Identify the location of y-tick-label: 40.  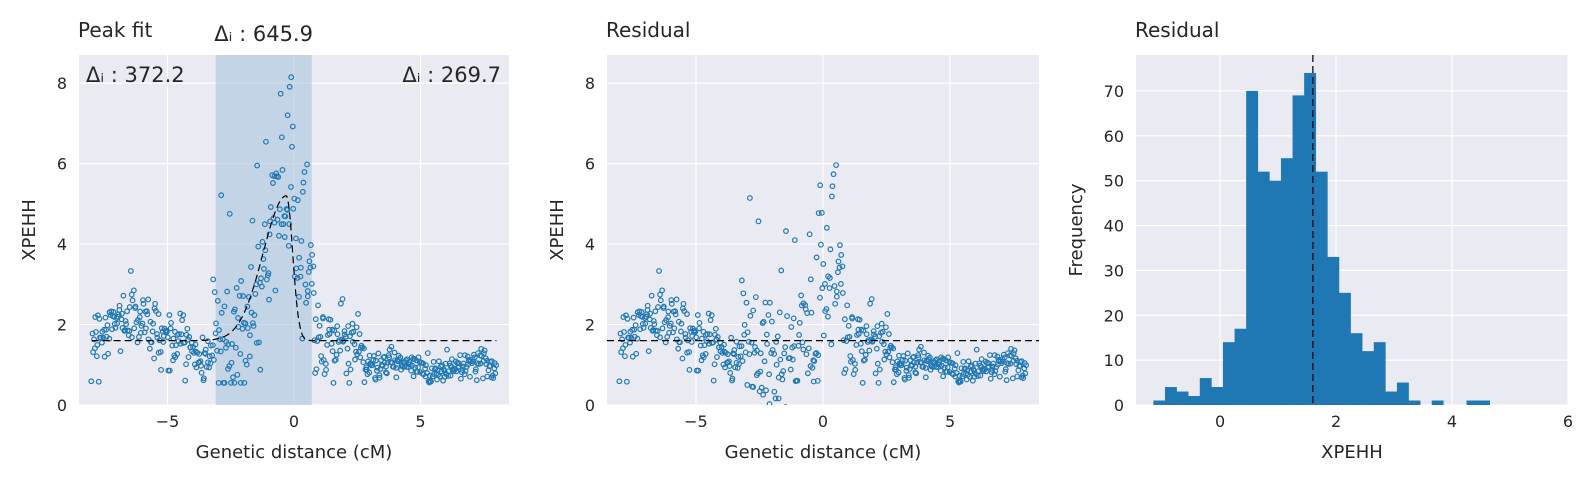
(1114, 226).